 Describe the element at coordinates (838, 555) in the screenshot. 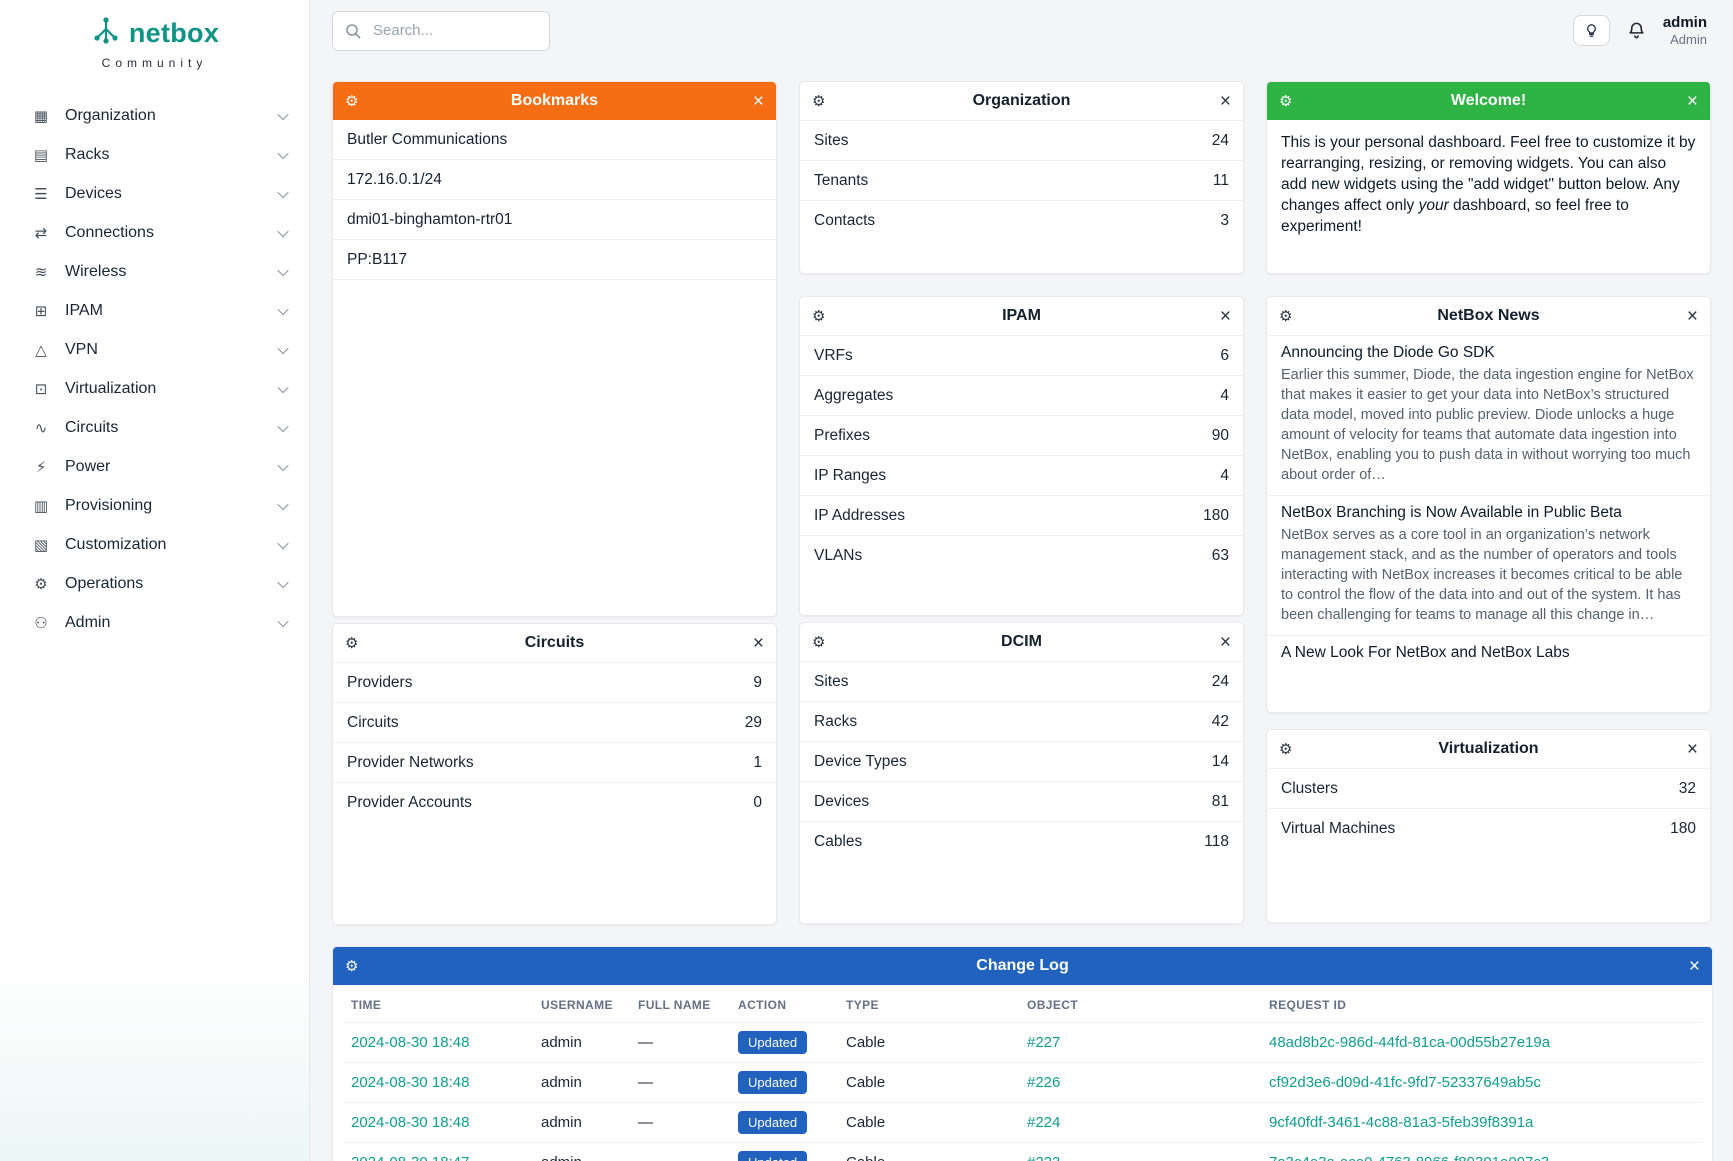

I see `stat-label: VLANs` at that location.